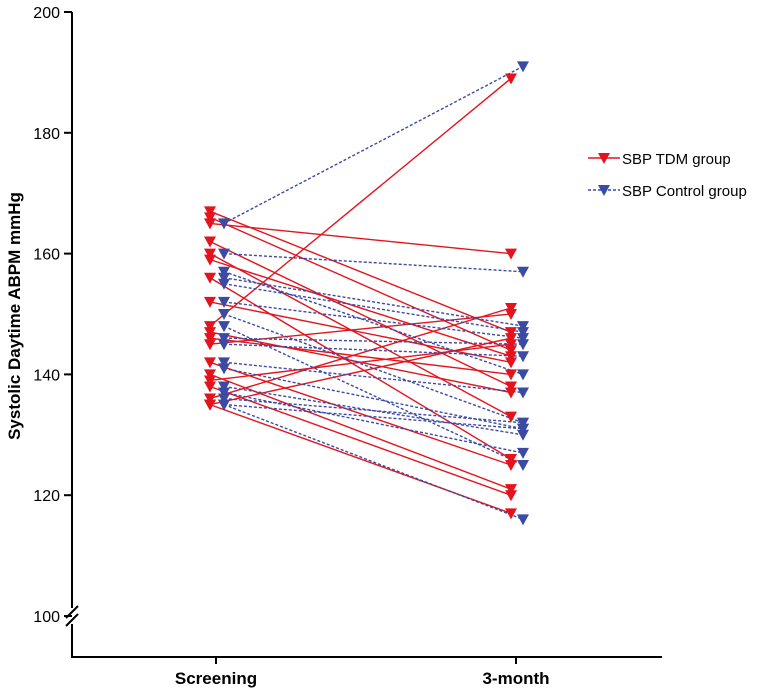 This screenshot has width=784, height=693. Describe the element at coordinates (46, 375) in the screenshot. I see `y-tick-label: 140` at that location.